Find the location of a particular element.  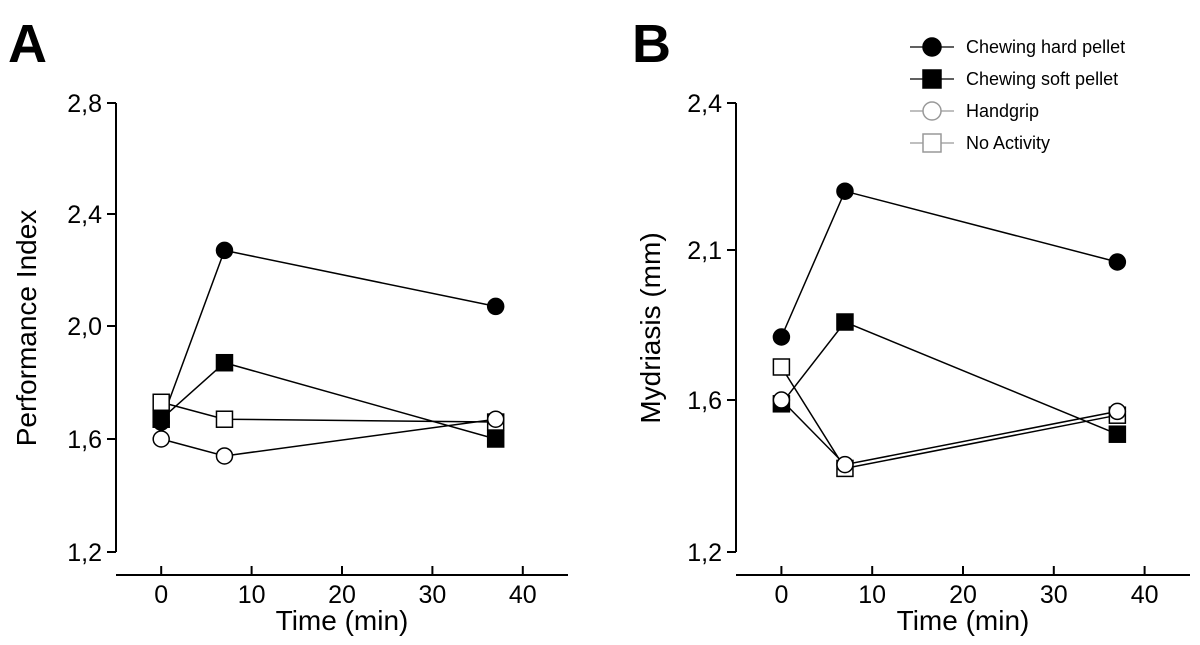

legend-label: No Activity is located at coordinates (1008, 143).